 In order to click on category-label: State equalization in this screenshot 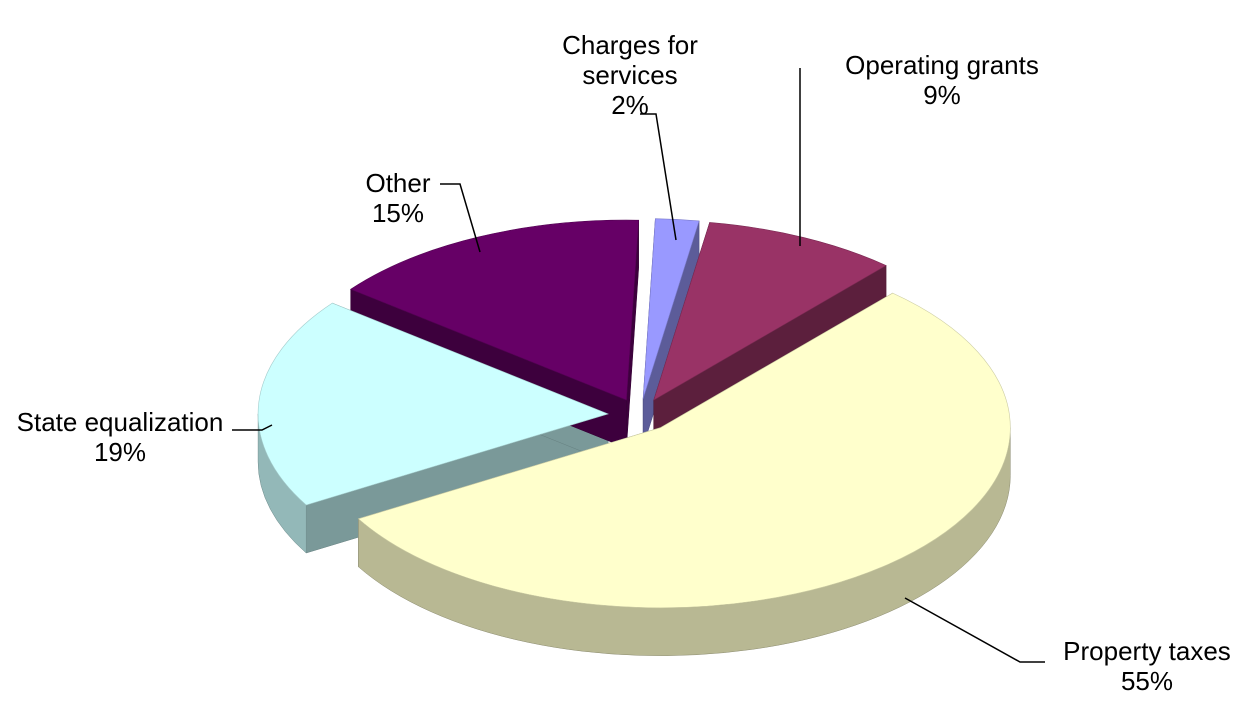, I will do `click(120, 422)`.